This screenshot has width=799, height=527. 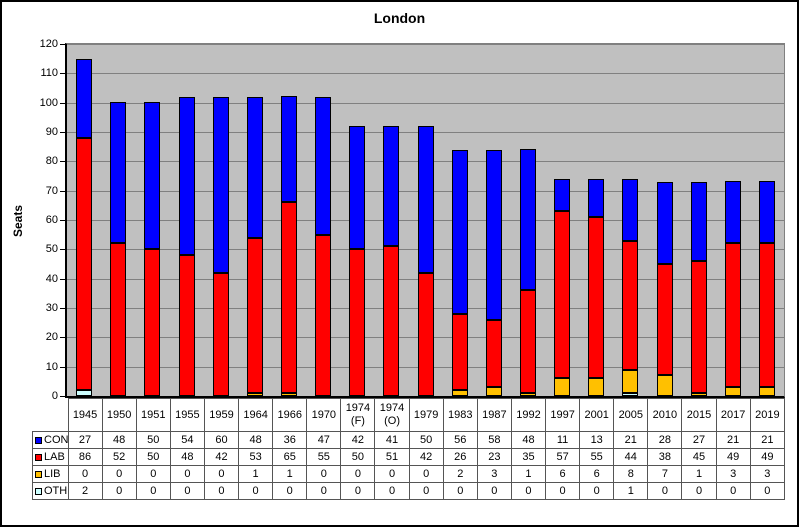 I want to click on year-label: 1955, so click(x=187, y=415).